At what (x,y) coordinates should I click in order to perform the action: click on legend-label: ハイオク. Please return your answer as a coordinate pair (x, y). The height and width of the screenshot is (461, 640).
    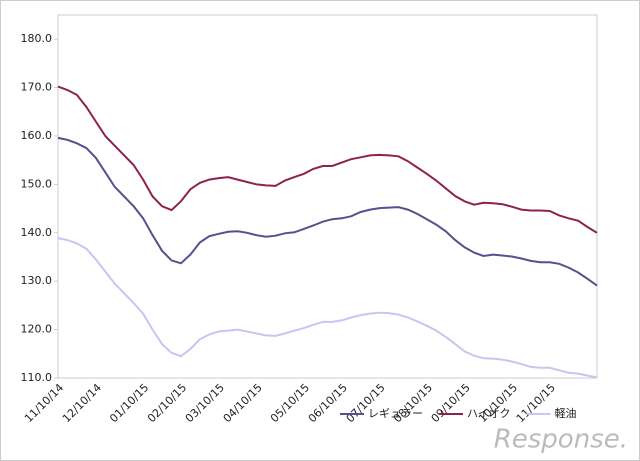
    Looking at the image, I should click on (489, 413).